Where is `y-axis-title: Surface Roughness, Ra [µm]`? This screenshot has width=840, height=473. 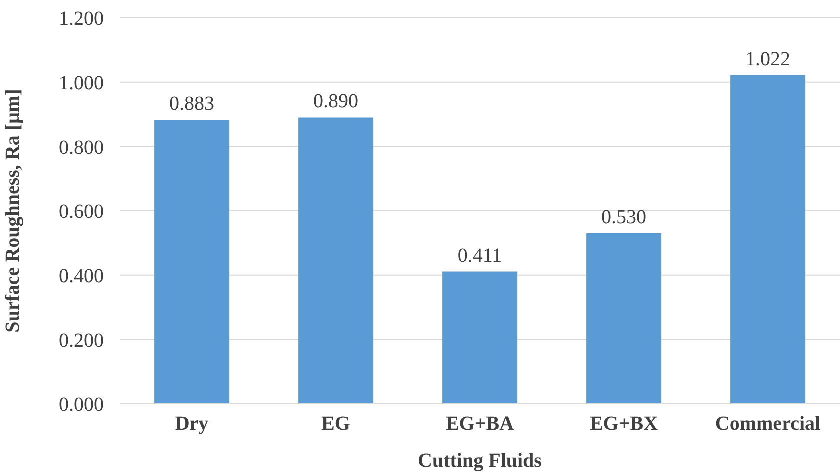 y-axis-title: Surface Roughness, Ra [µm] is located at coordinates (13, 211).